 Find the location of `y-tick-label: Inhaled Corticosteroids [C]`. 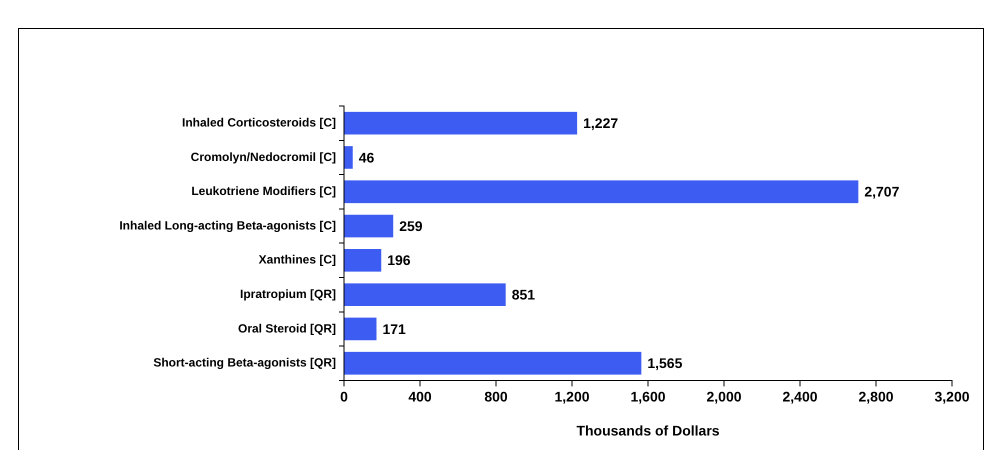

y-tick-label: Inhaled Corticosteroids [C] is located at coordinates (259, 122).